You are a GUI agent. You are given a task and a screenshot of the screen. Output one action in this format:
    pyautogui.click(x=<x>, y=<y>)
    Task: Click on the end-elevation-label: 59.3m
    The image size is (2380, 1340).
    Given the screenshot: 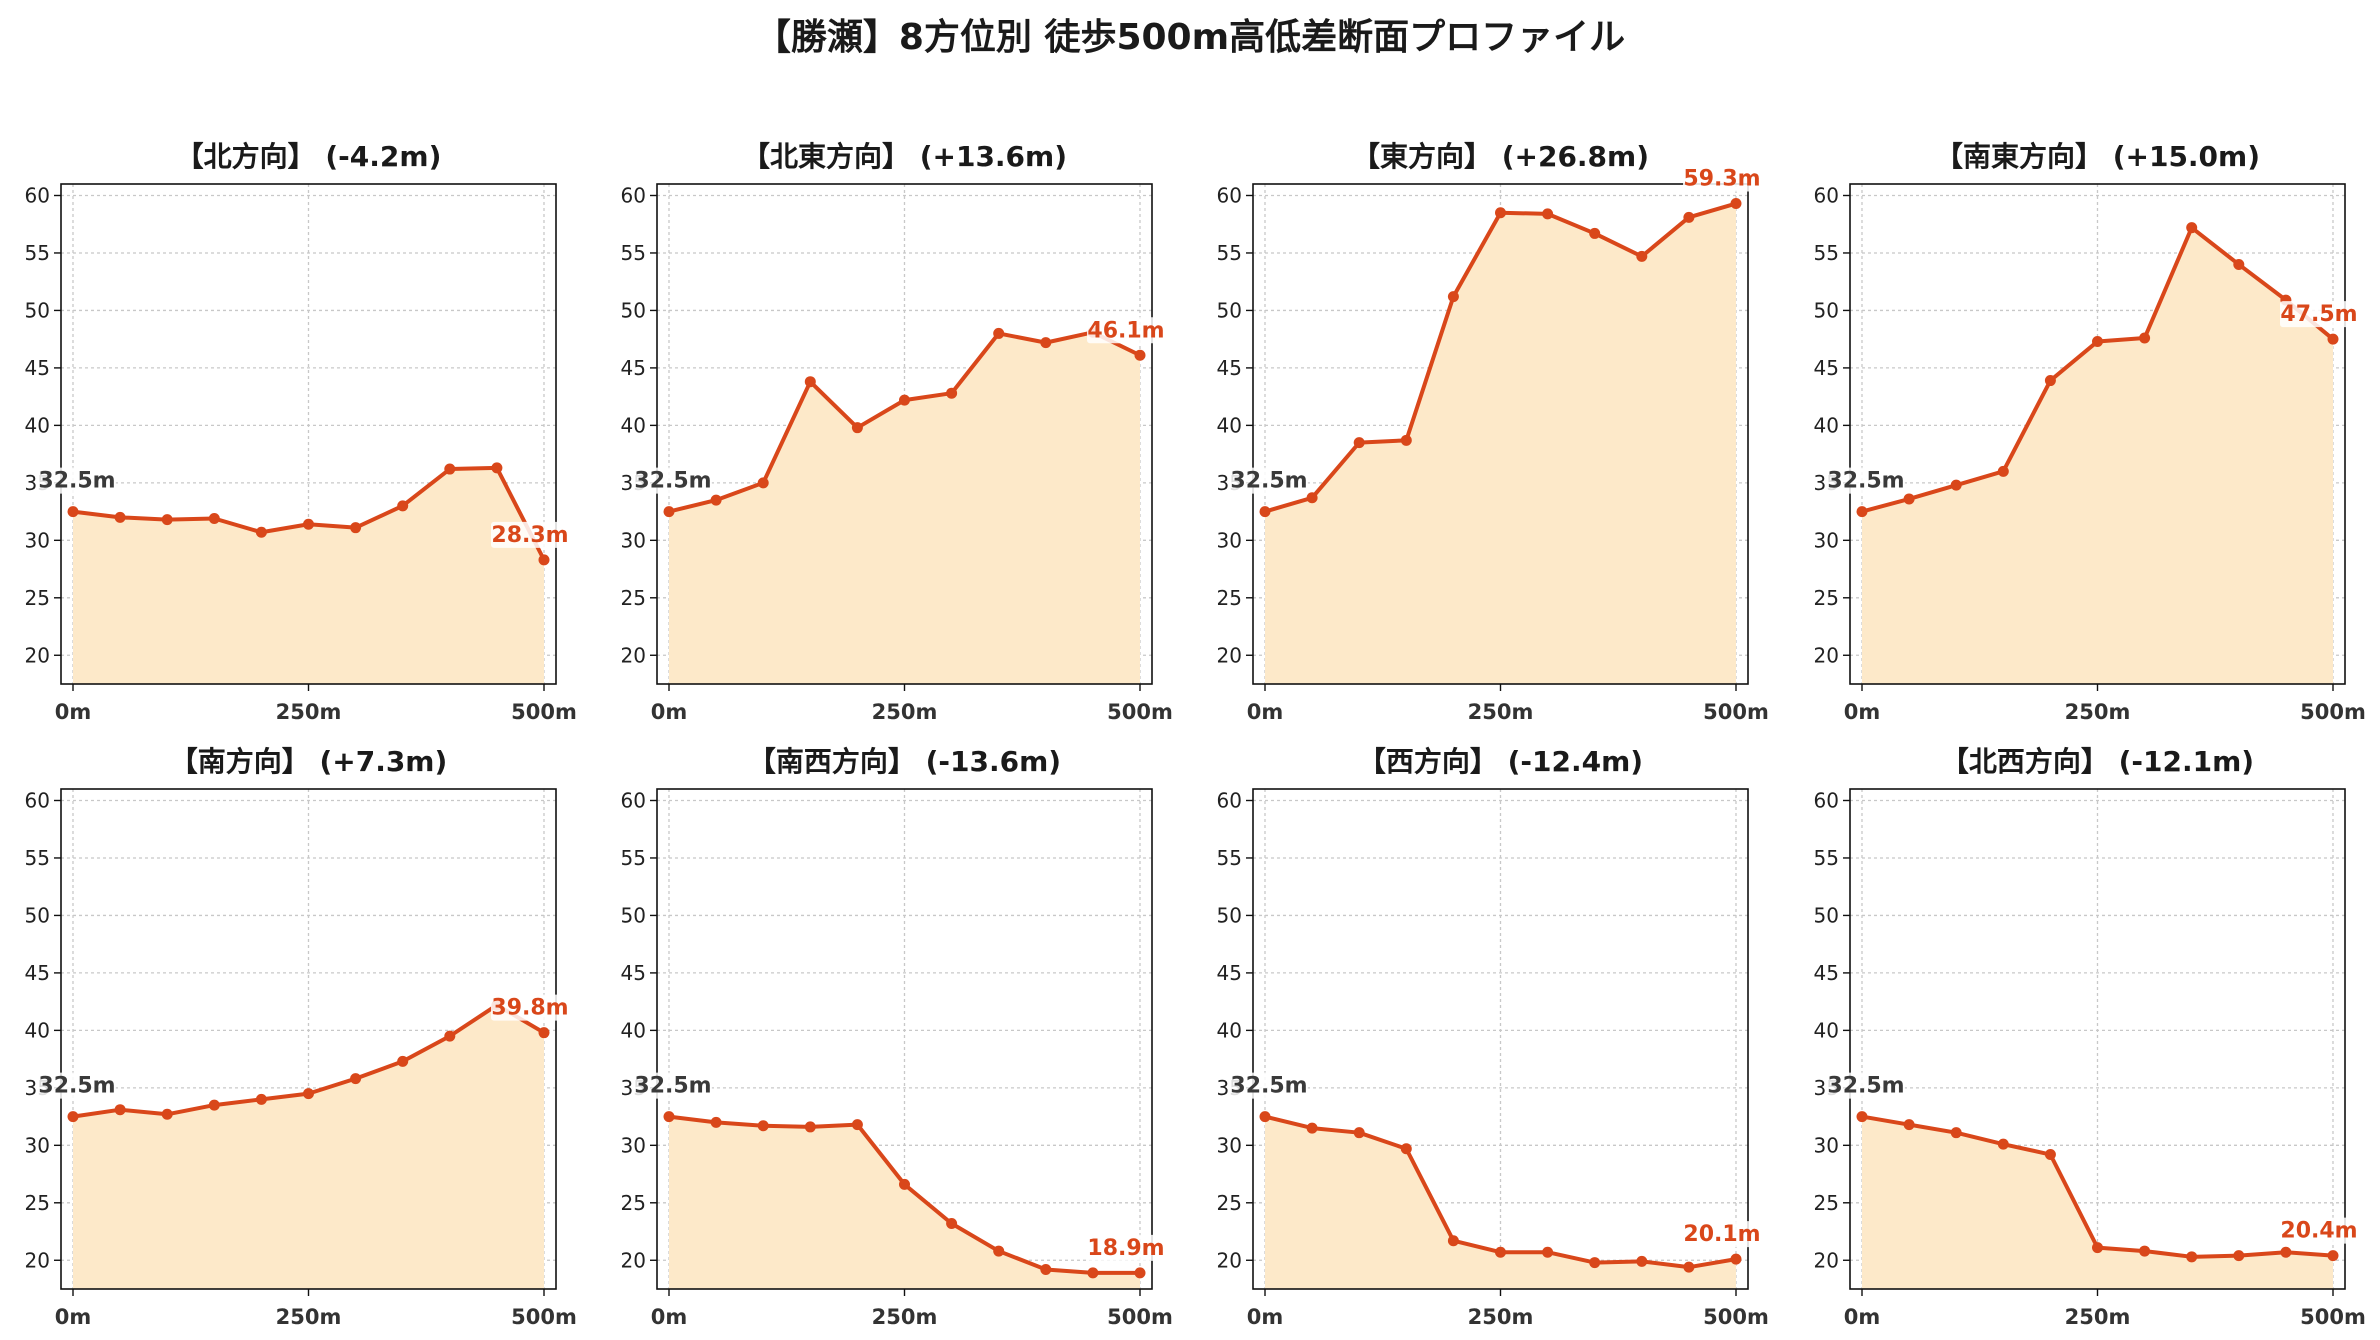 What is the action you would take?
    pyautogui.click(x=1721, y=179)
    